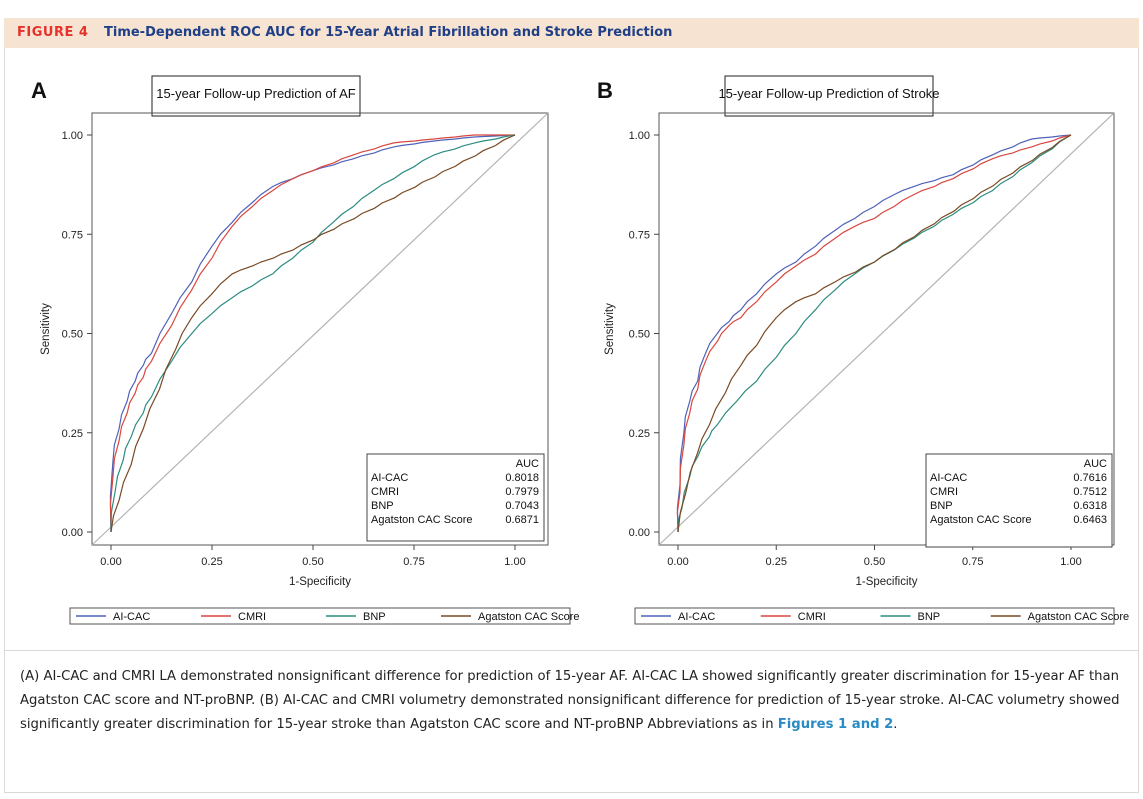 This screenshot has height=799, width=1143. Describe the element at coordinates (605, 90) in the screenshot. I see `panel-letter: B` at that location.